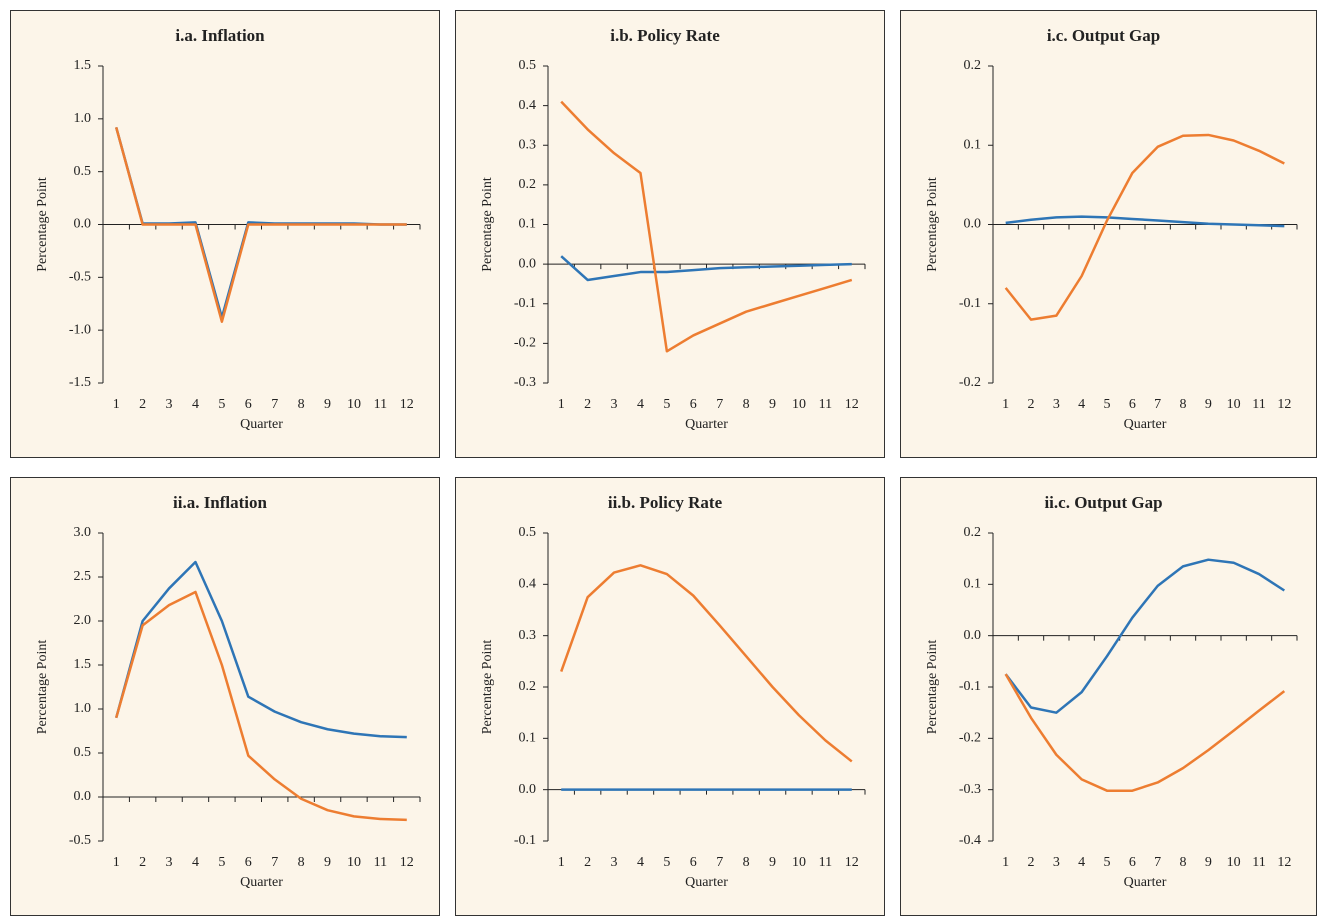  What do you see at coordinates (220, 35) in the screenshot?
I see `chart-title: i.a. Inflation` at bounding box center [220, 35].